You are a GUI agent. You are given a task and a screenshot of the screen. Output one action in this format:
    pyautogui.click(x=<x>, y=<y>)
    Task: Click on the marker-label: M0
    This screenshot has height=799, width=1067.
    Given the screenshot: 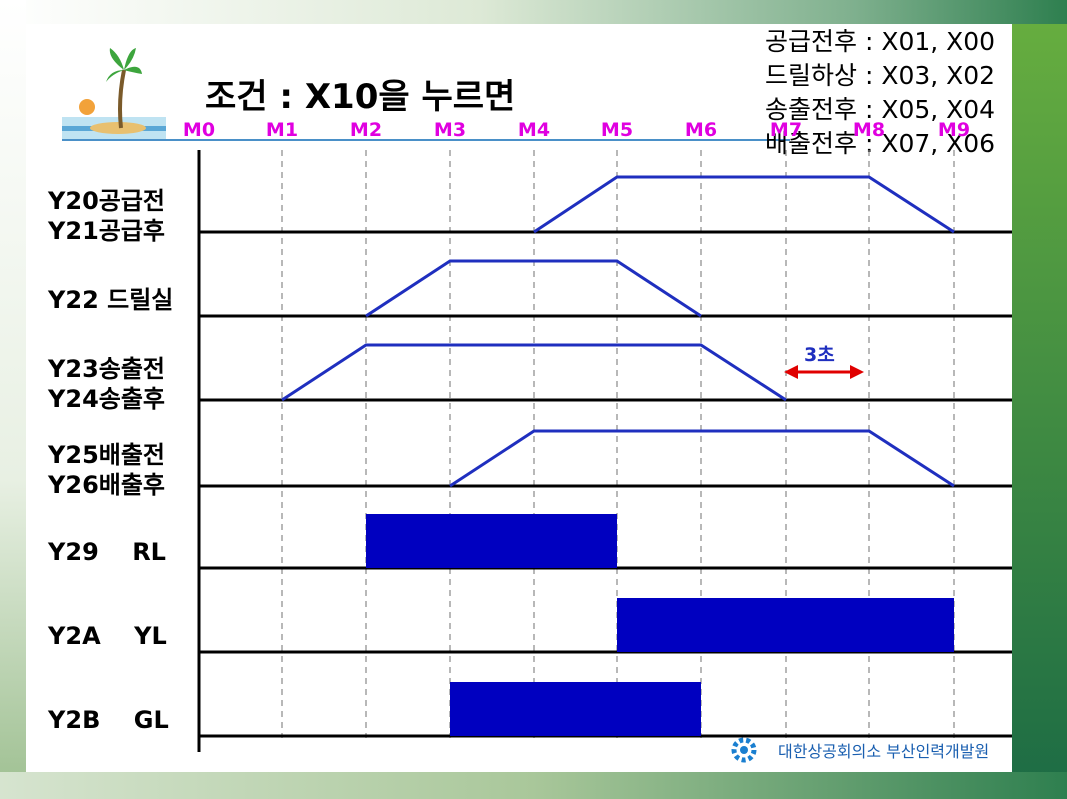 What is the action you would take?
    pyautogui.click(x=199, y=130)
    